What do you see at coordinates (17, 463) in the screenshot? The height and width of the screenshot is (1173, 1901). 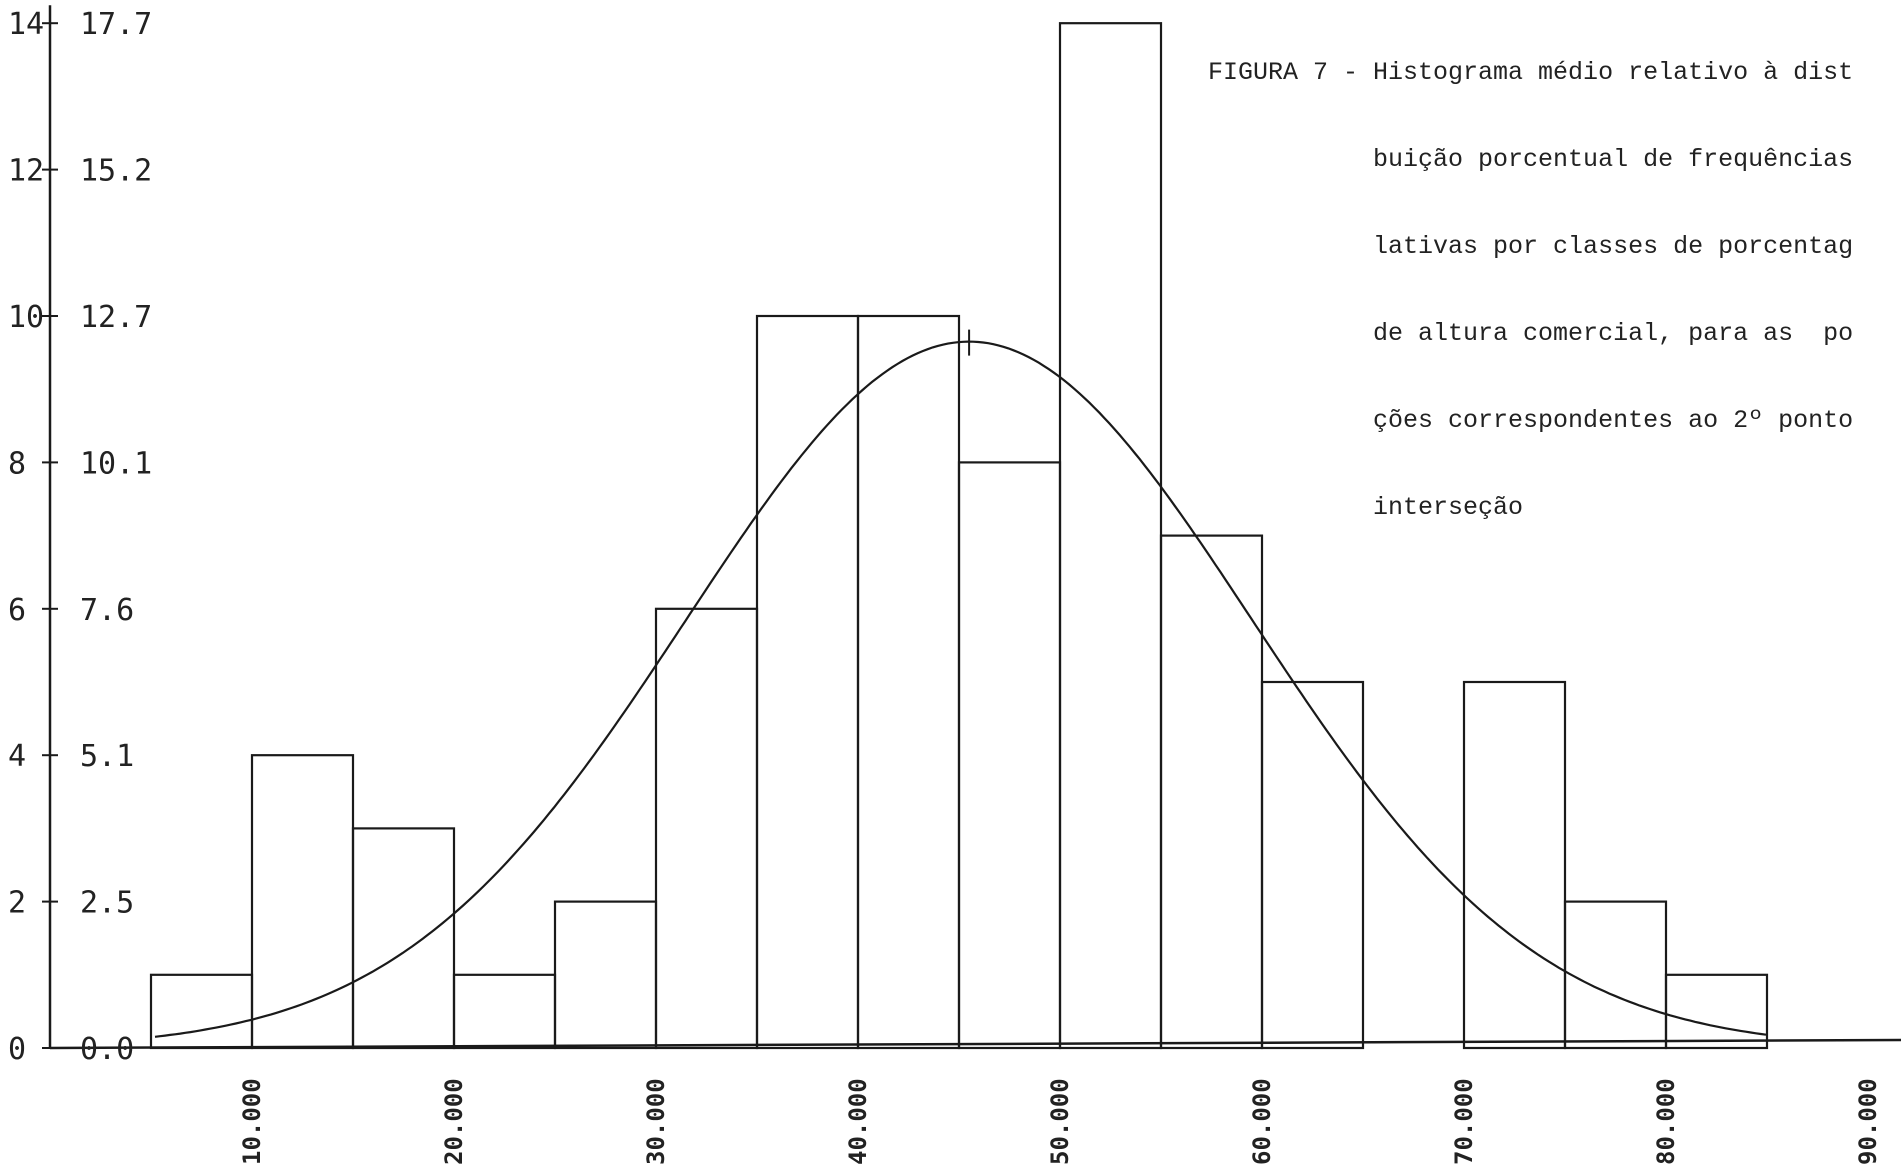 I see `y-tick-label-left: 8` at bounding box center [17, 463].